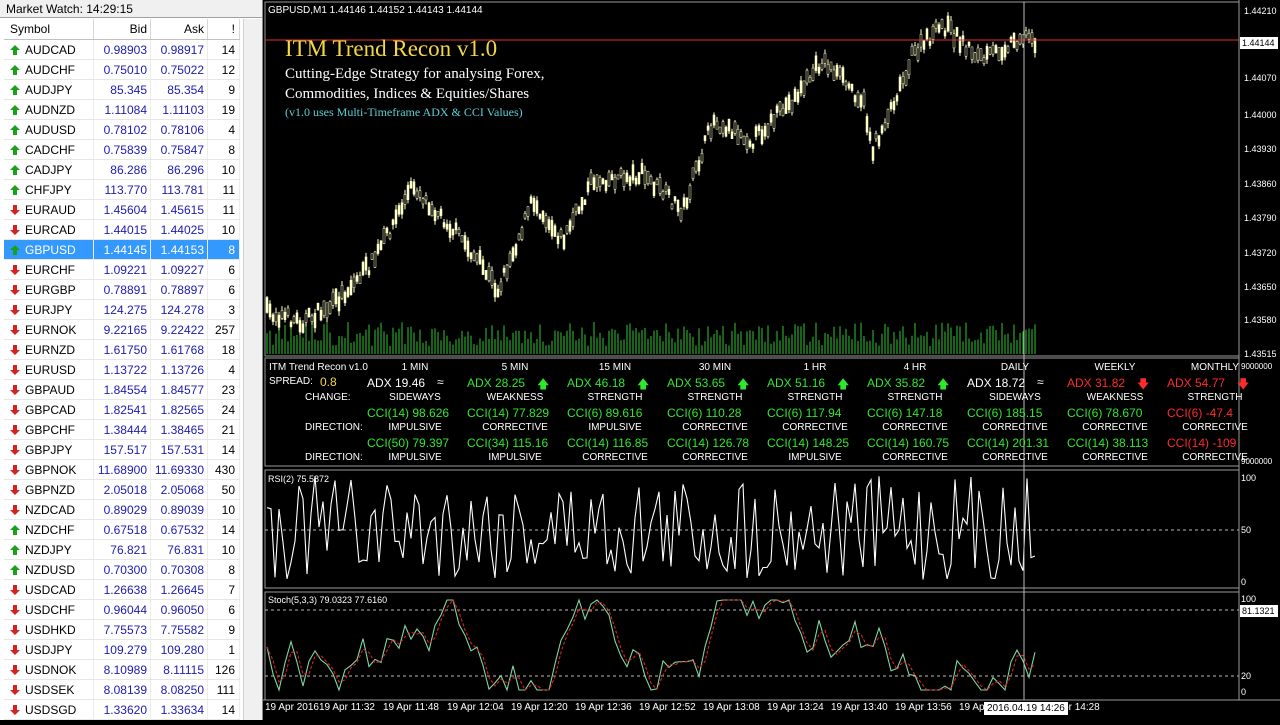  Describe the element at coordinates (122, 550) in the screenshot. I see `market-watch-row: NZDJPY 76.821 76.831 10` at that location.